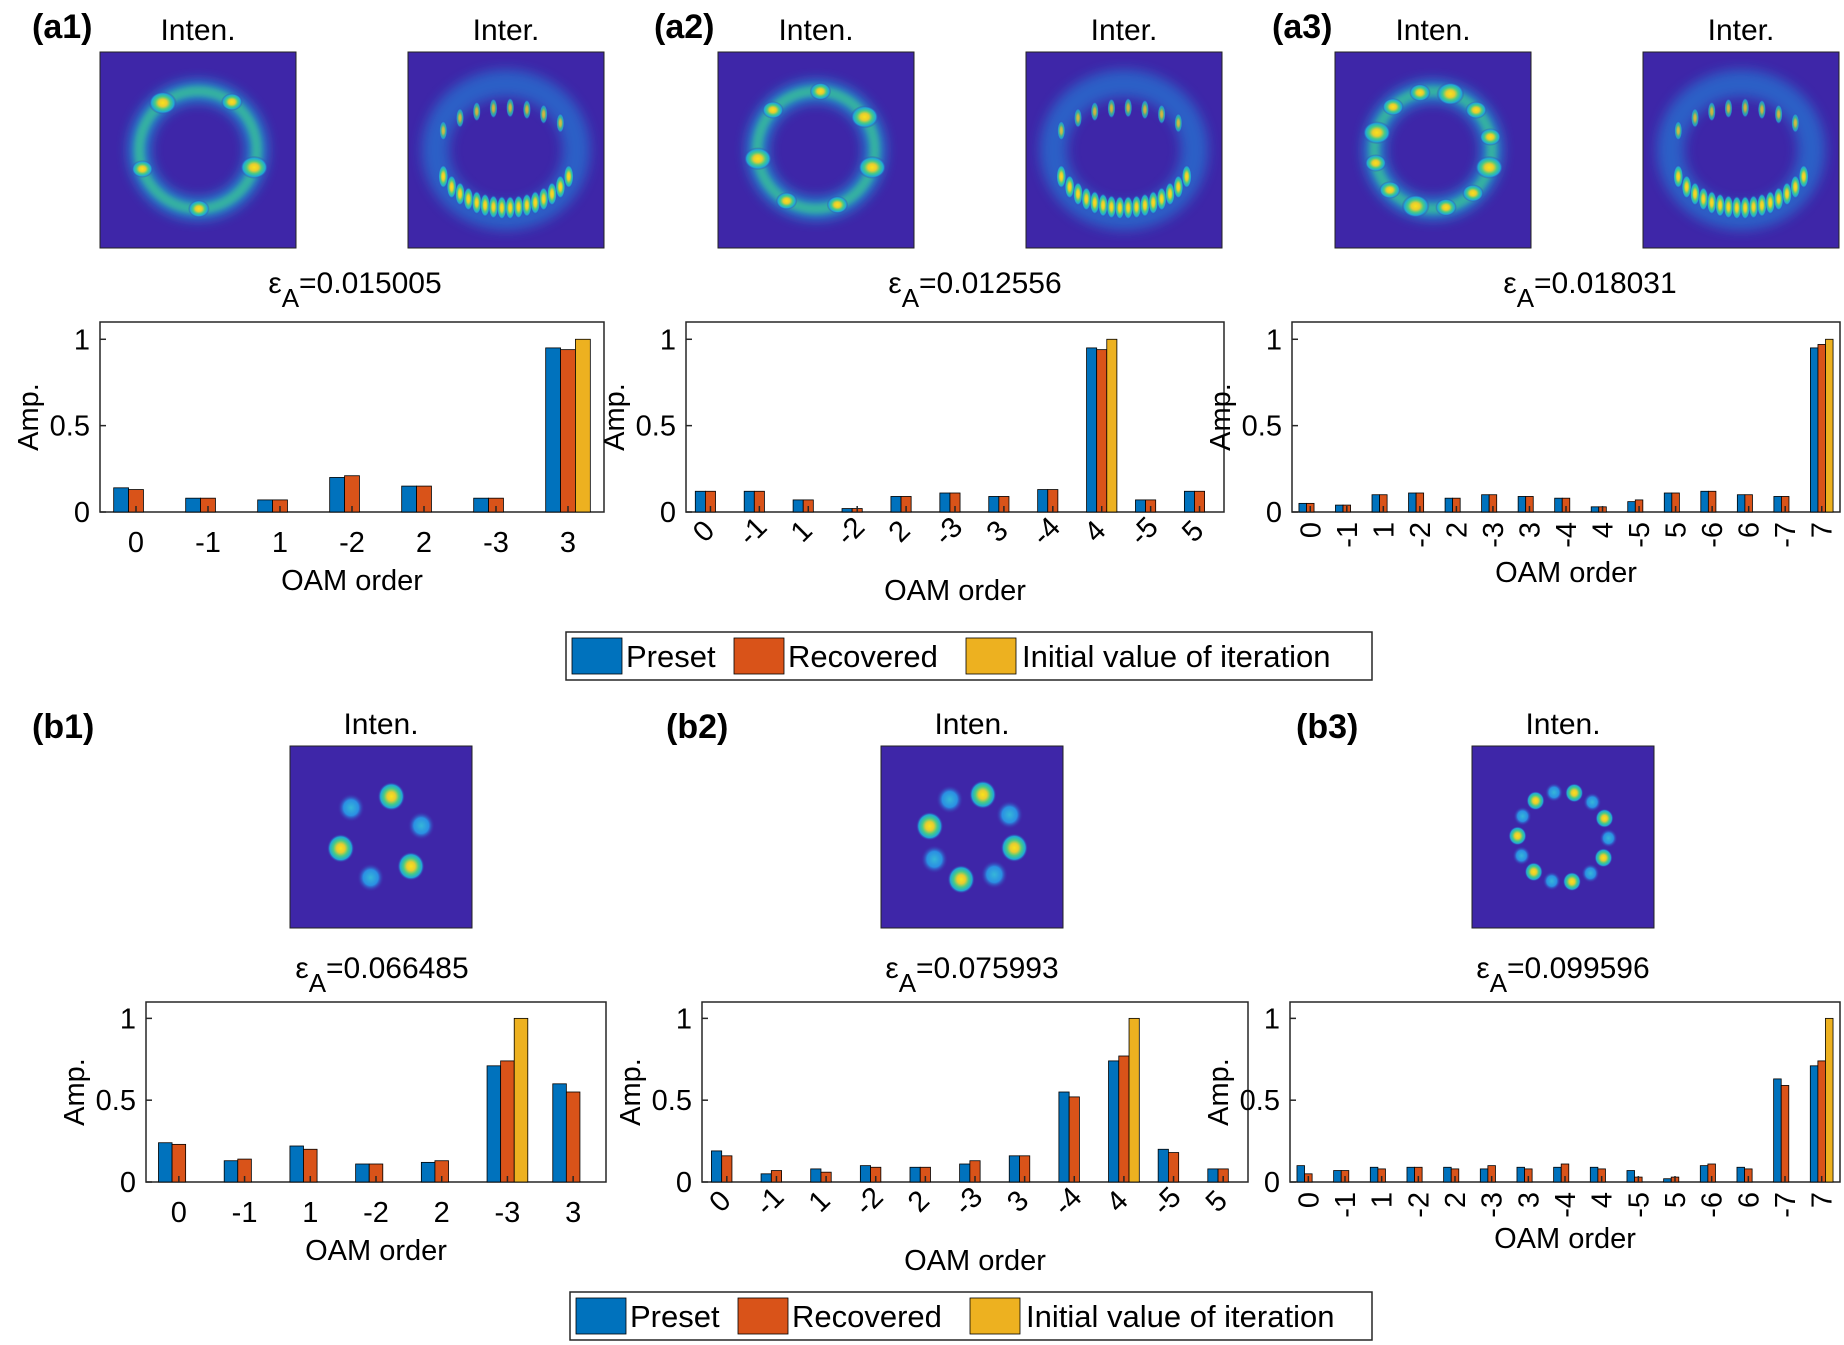 Image resolution: width=1844 pixels, height=1345 pixels. I want to click on panel-label: (b2), so click(697, 727).